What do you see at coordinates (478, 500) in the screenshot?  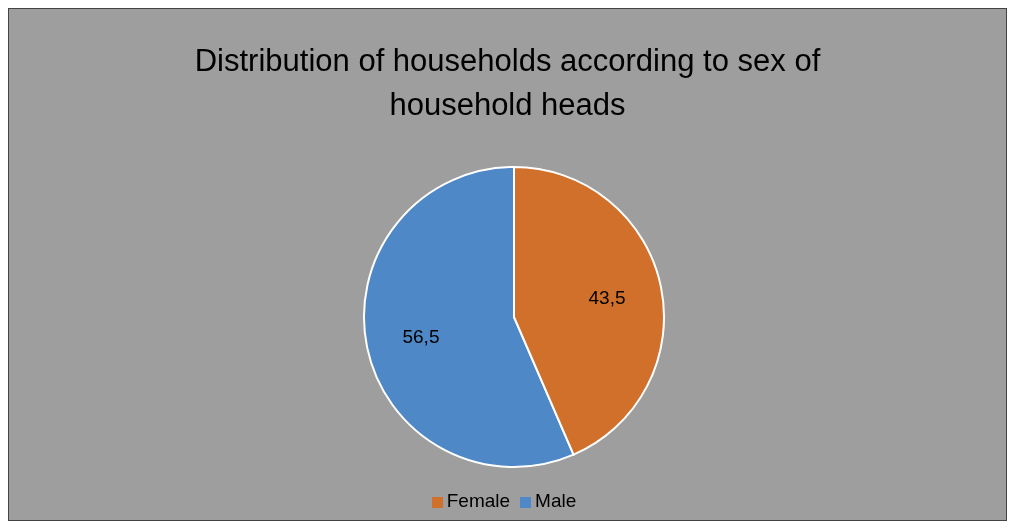 I see `legend-label: Female` at bounding box center [478, 500].